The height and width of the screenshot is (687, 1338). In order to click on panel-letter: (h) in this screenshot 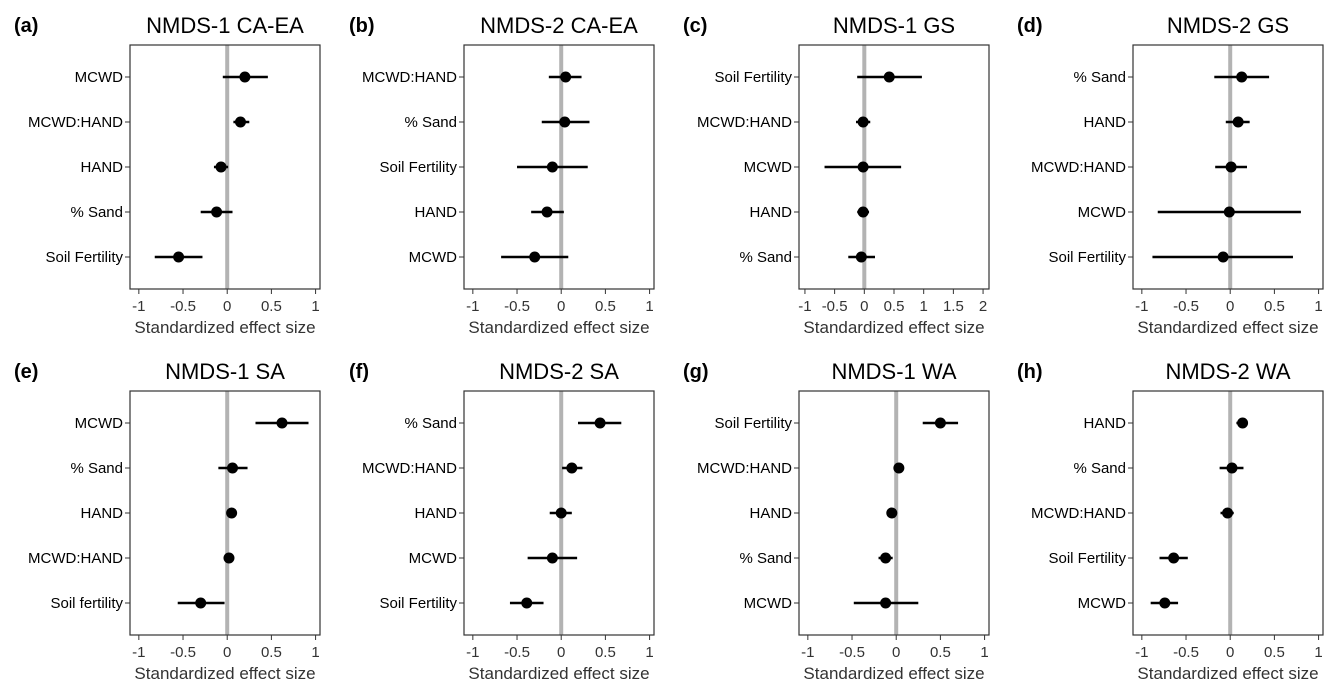, I will do `click(1030, 372)`.